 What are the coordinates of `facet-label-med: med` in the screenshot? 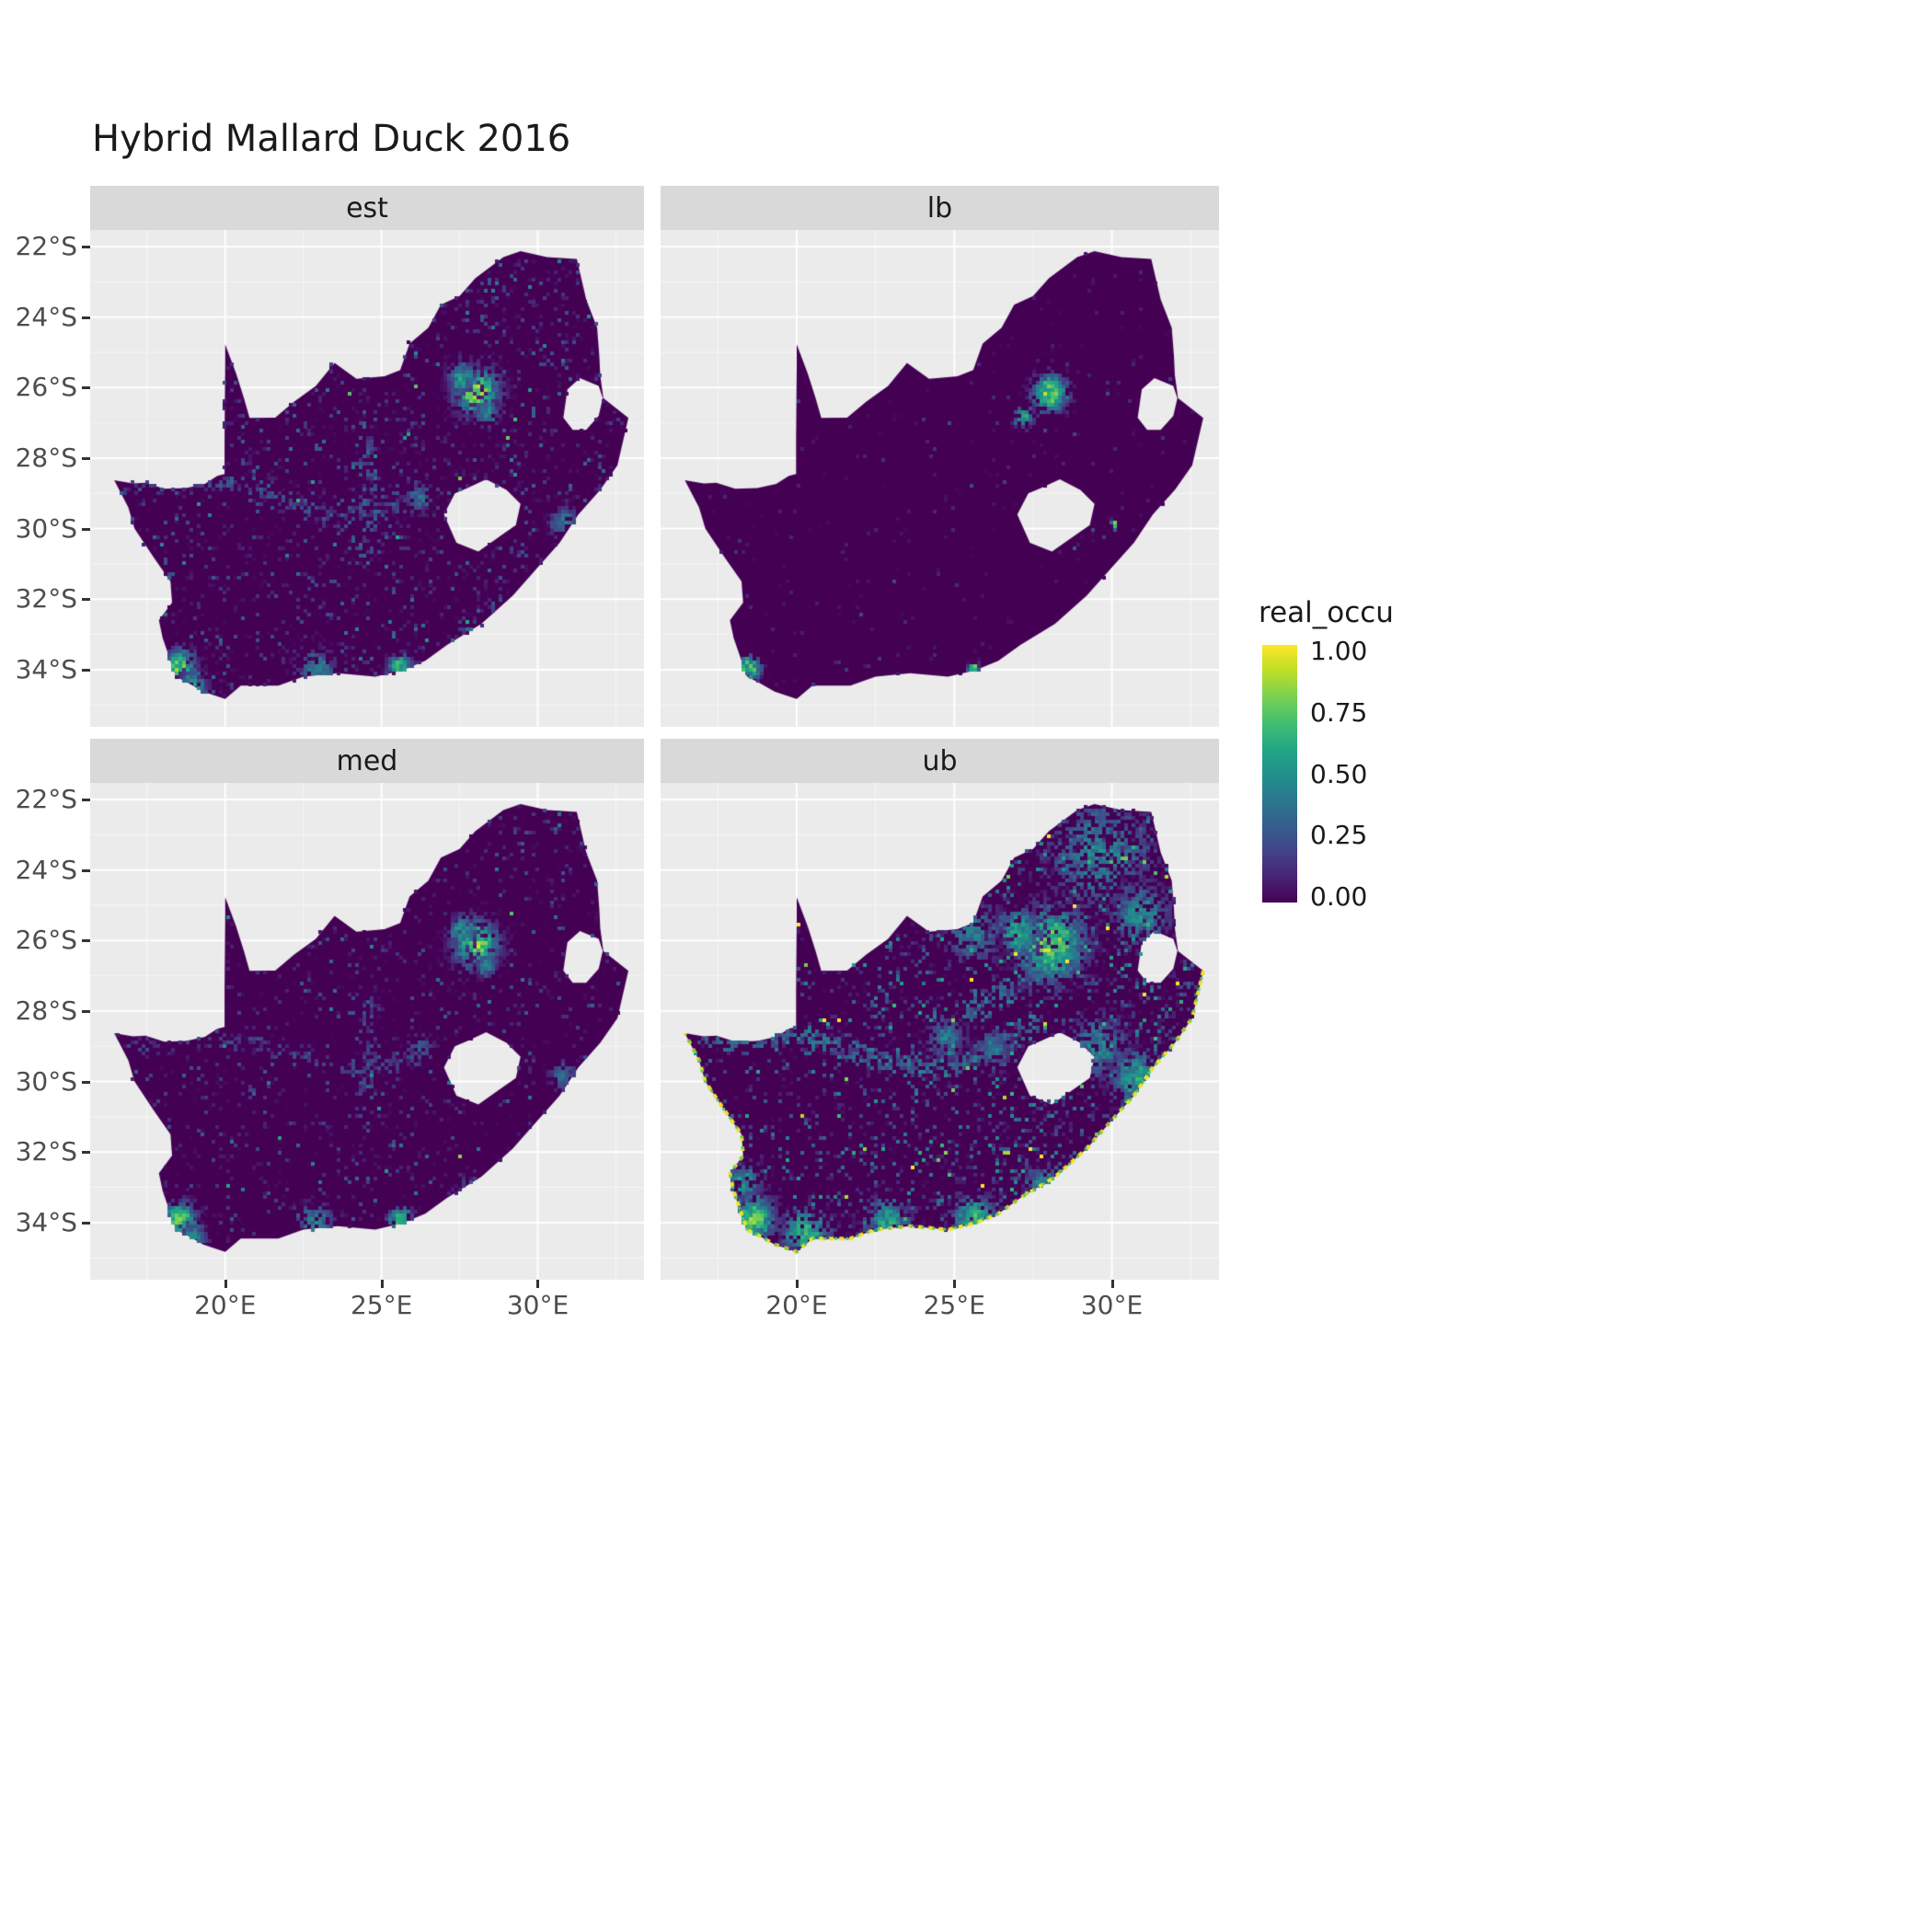 It's located at (367, 760).